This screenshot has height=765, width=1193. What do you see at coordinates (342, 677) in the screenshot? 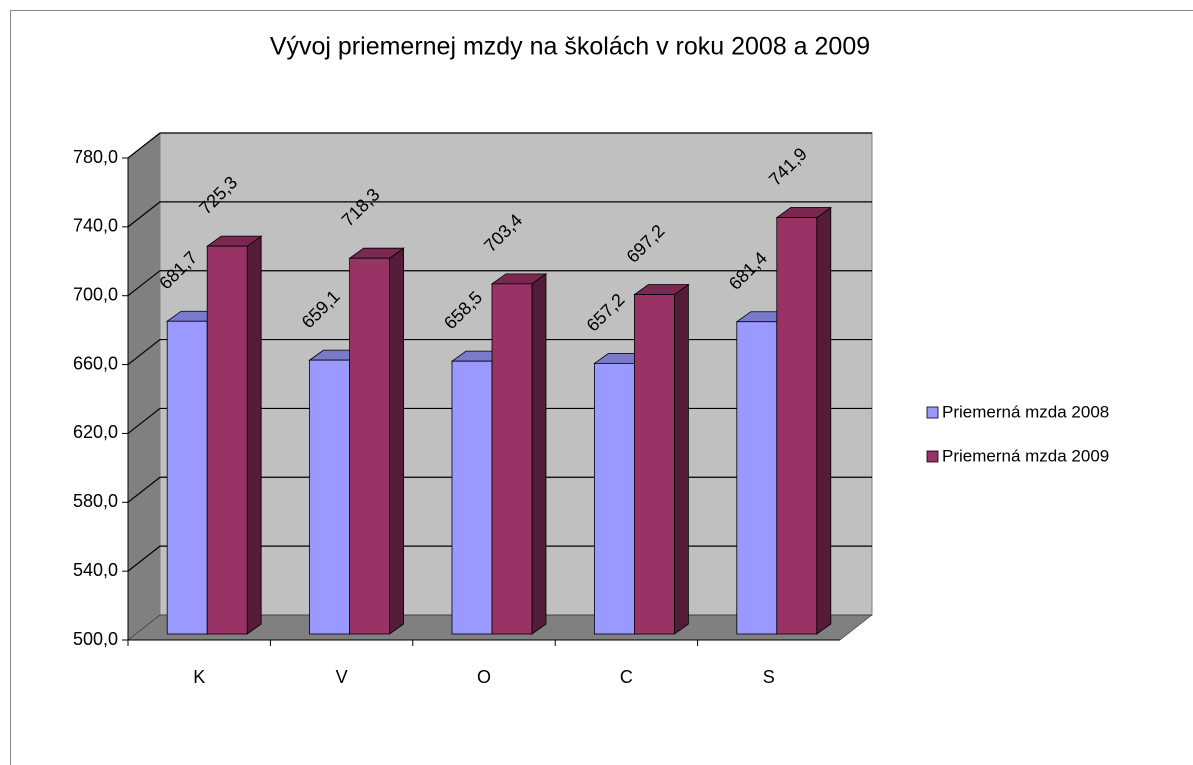
I see `x-tick-label: V` at bounding box center [342, 677].